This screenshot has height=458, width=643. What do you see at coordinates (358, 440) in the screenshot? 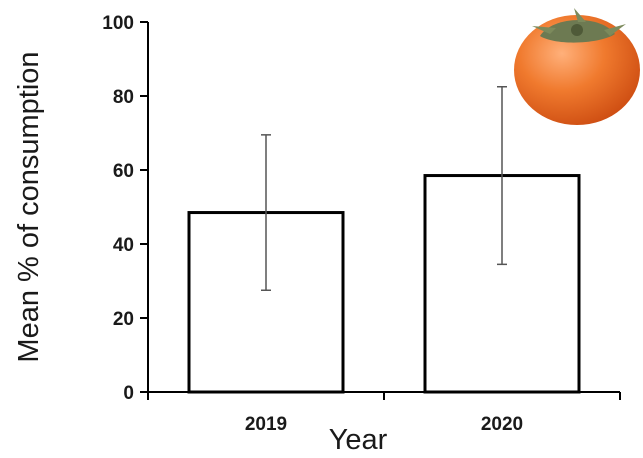
I see `x-axis-title: Year` at bounding box center [358, 440].